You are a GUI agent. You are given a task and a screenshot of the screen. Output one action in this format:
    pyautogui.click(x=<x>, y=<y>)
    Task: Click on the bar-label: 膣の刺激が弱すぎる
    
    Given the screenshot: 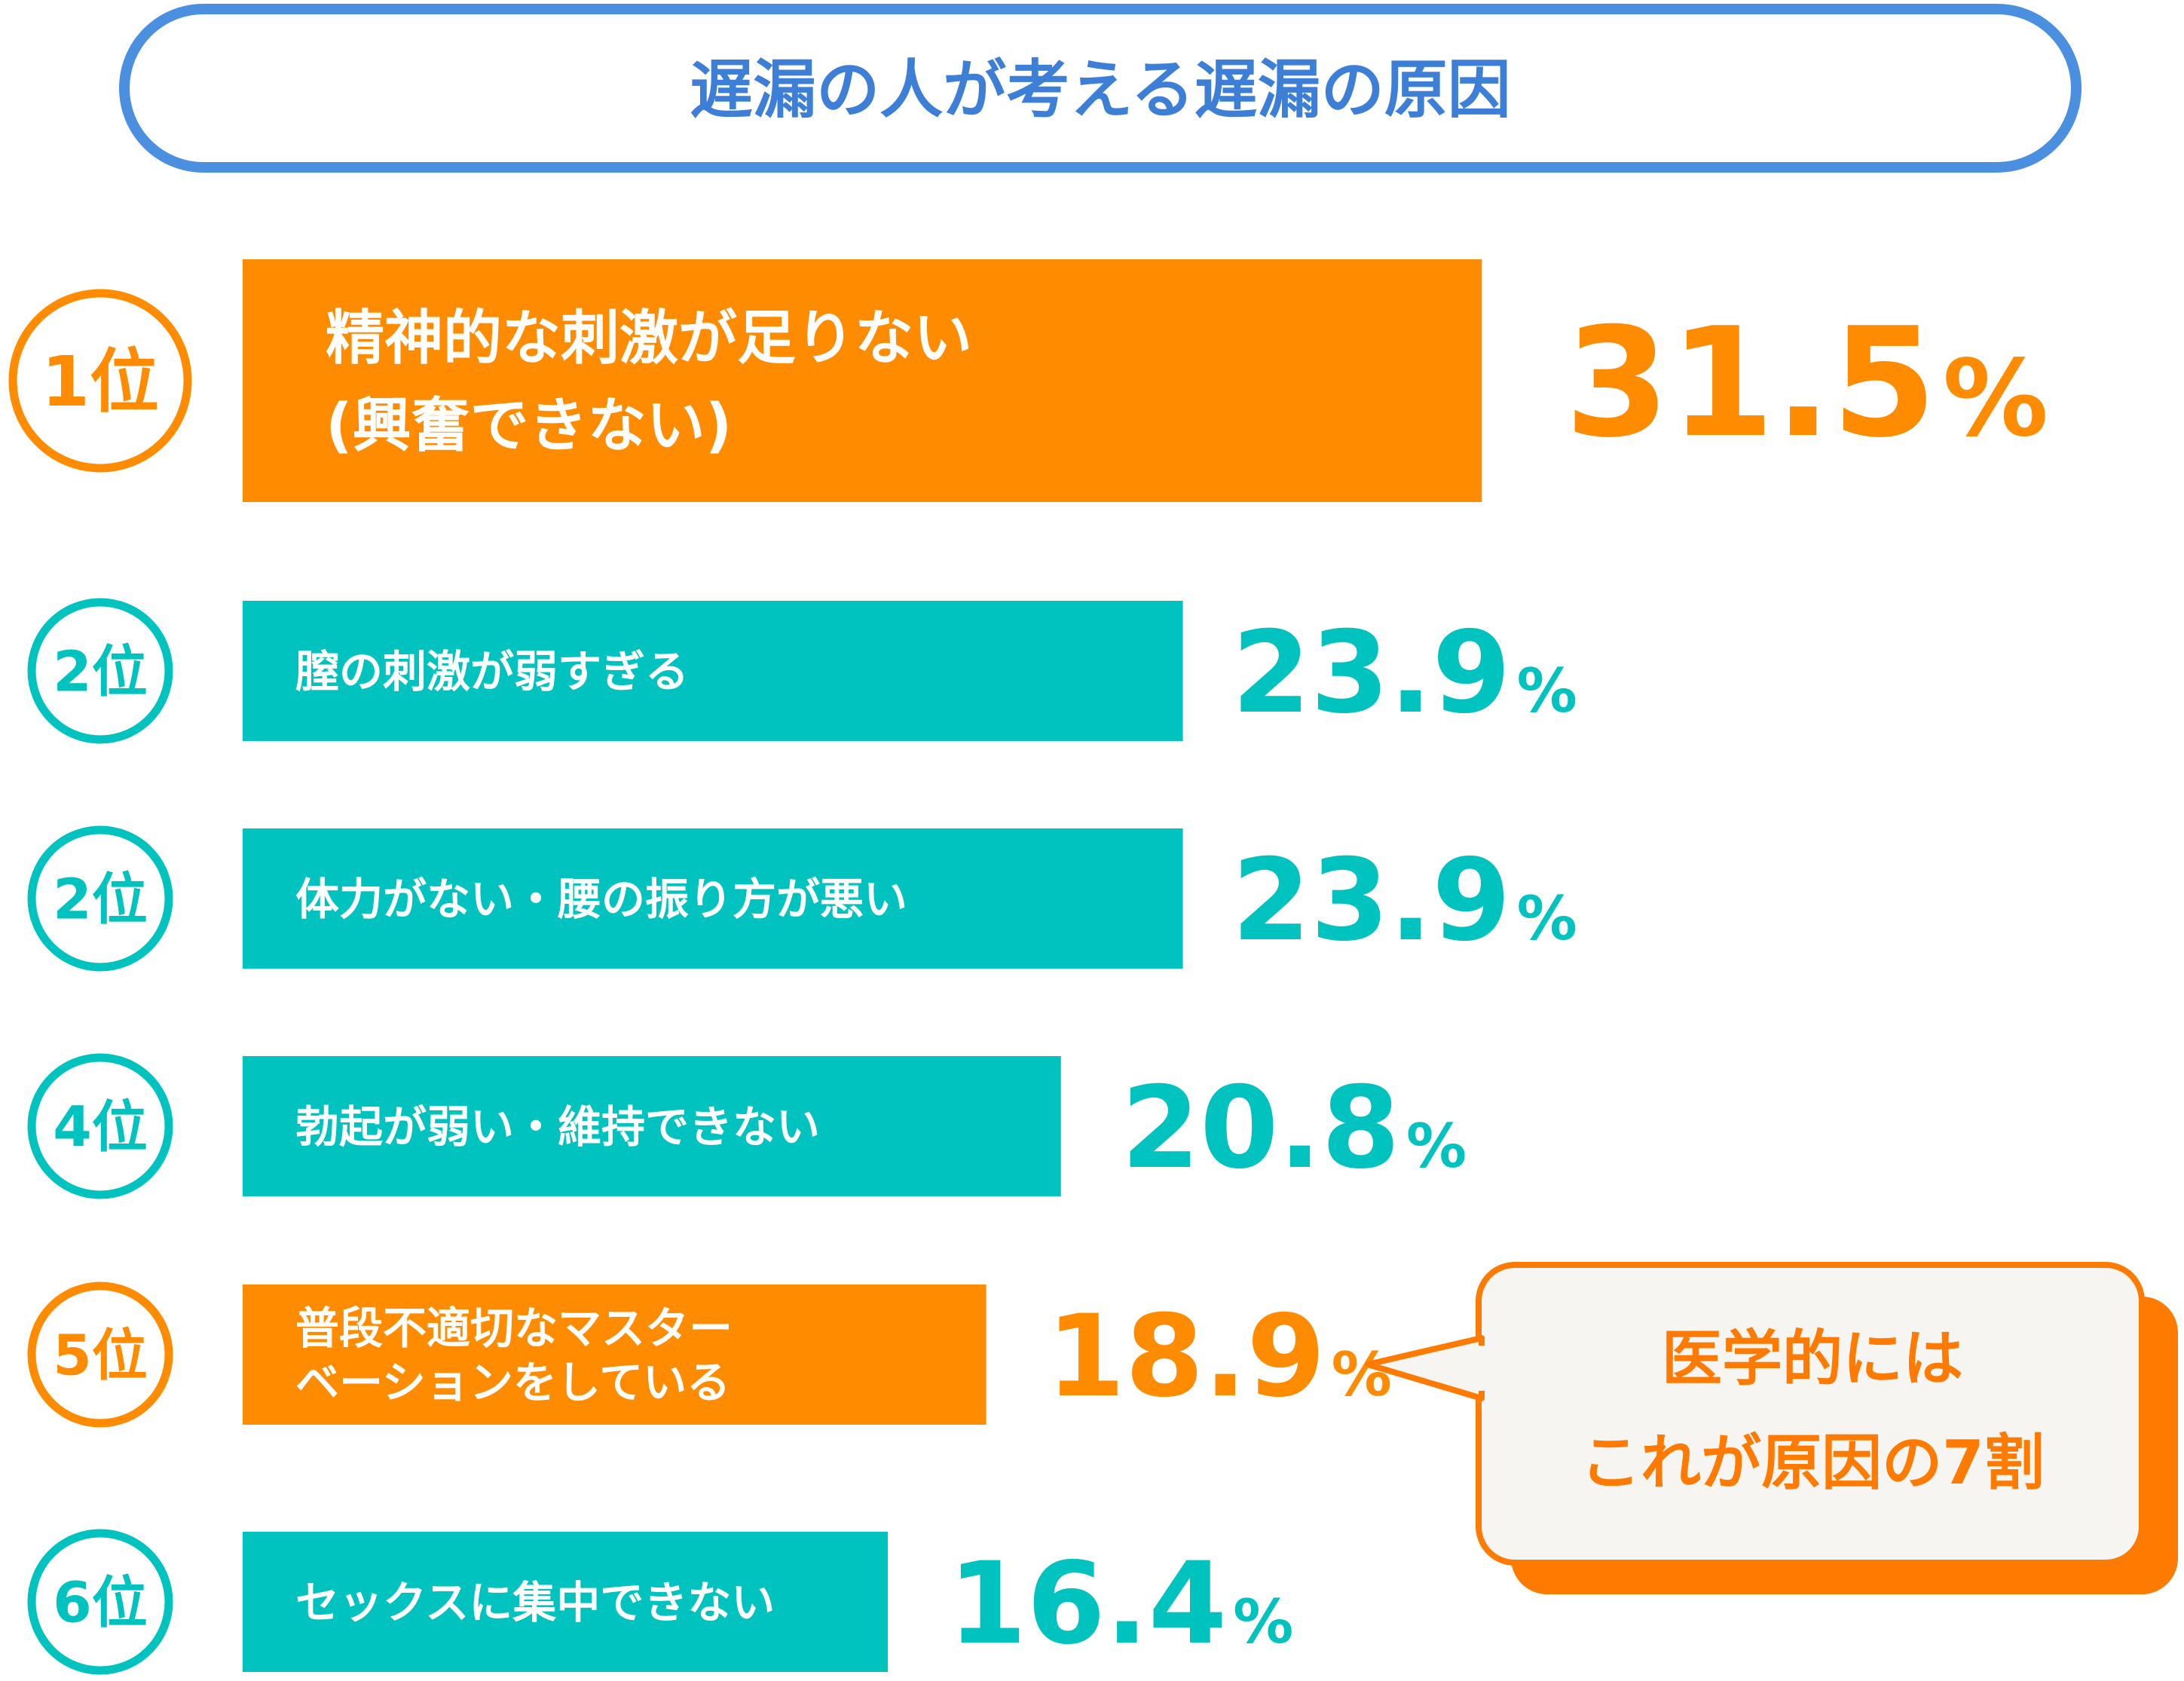 What is the action you would take?
    pyautogui.click(x=492, y=671)
    